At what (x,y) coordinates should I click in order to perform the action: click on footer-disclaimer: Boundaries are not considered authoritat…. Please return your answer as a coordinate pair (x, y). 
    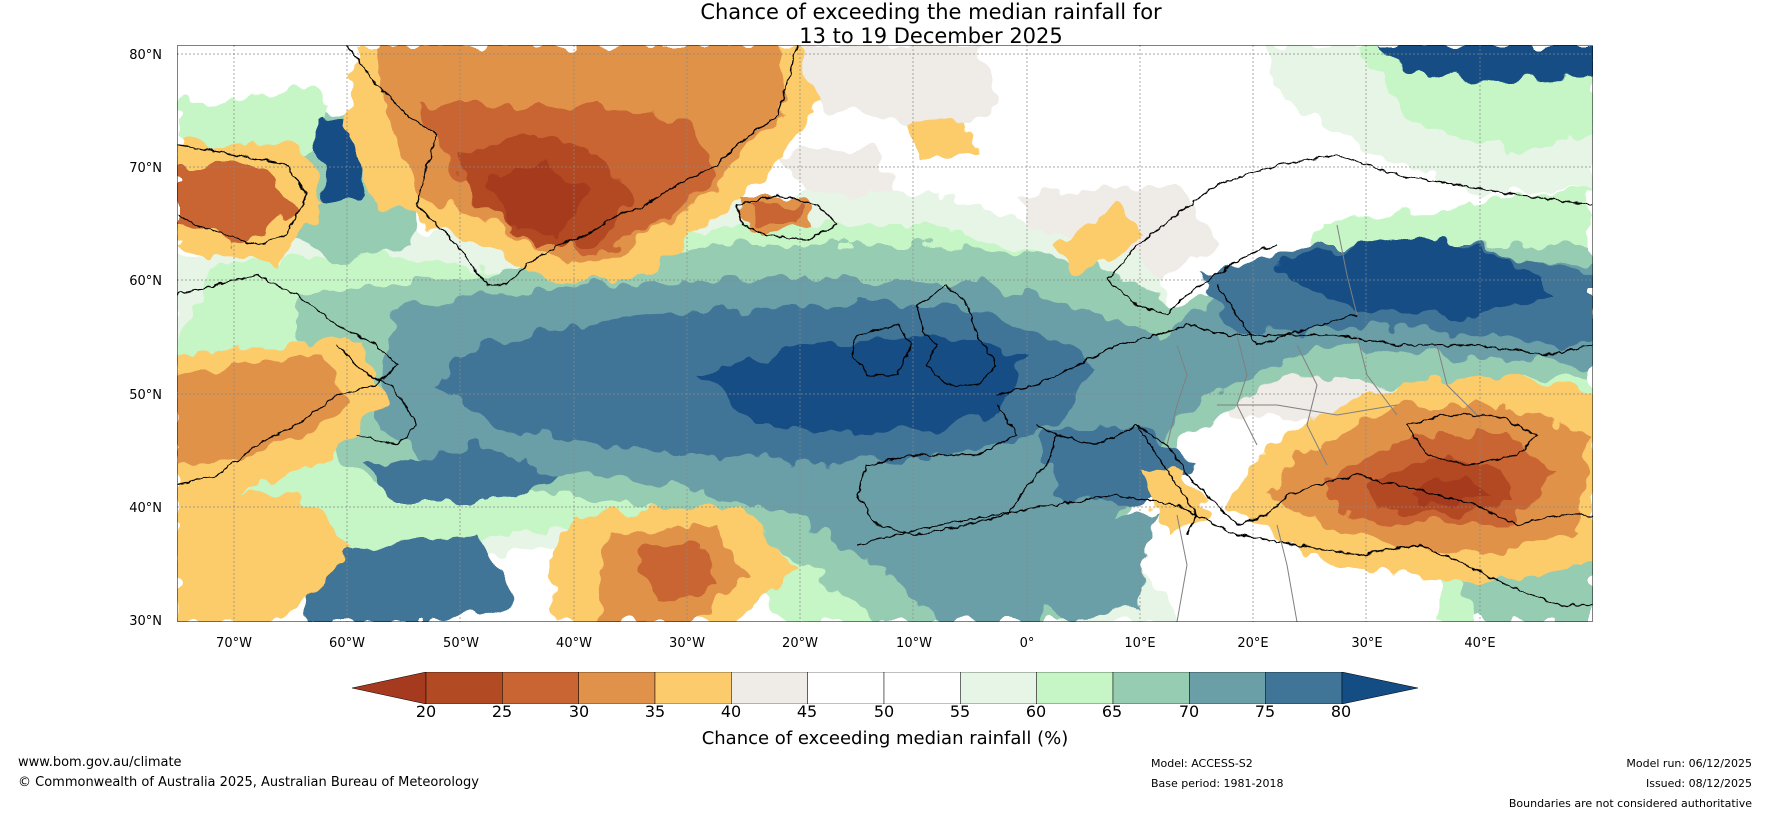
    Looking at the image, I should click on (1630, 803).